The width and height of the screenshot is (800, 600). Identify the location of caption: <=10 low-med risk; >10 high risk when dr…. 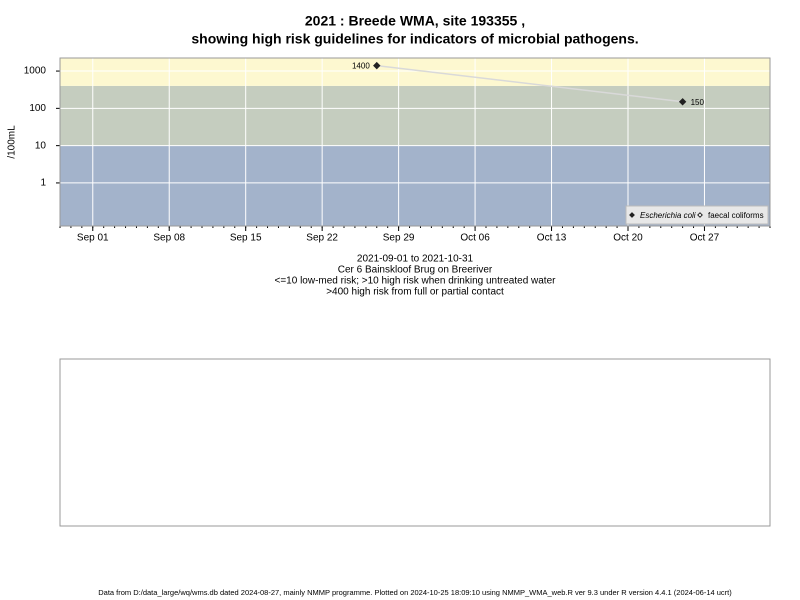
(416, 281).